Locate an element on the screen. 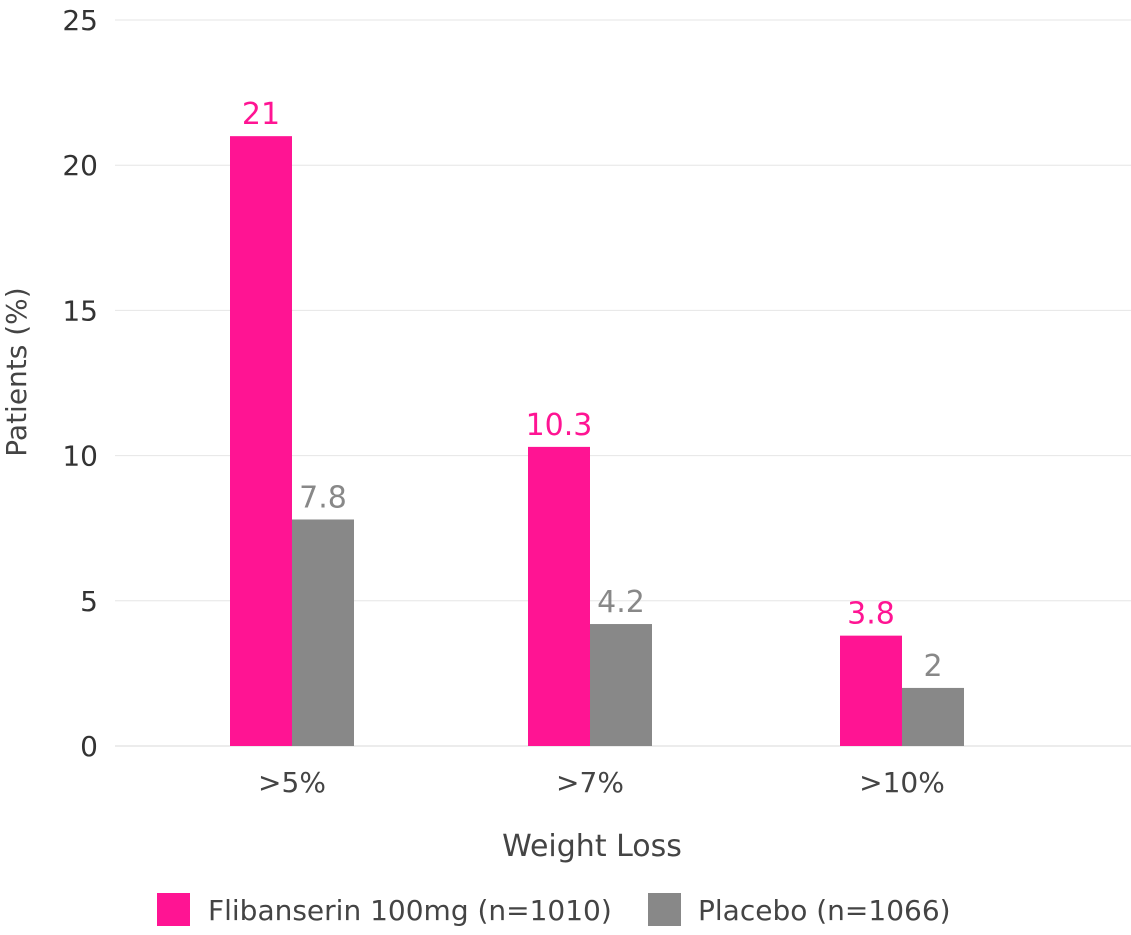  data-label-flibanserin-0: 21 is located at coordinates (261, 114).